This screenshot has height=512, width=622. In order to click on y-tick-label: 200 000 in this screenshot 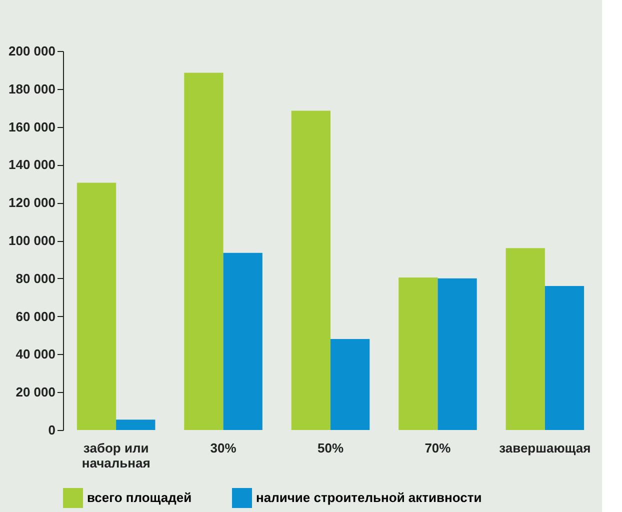, I will do `click(32, 51)`.